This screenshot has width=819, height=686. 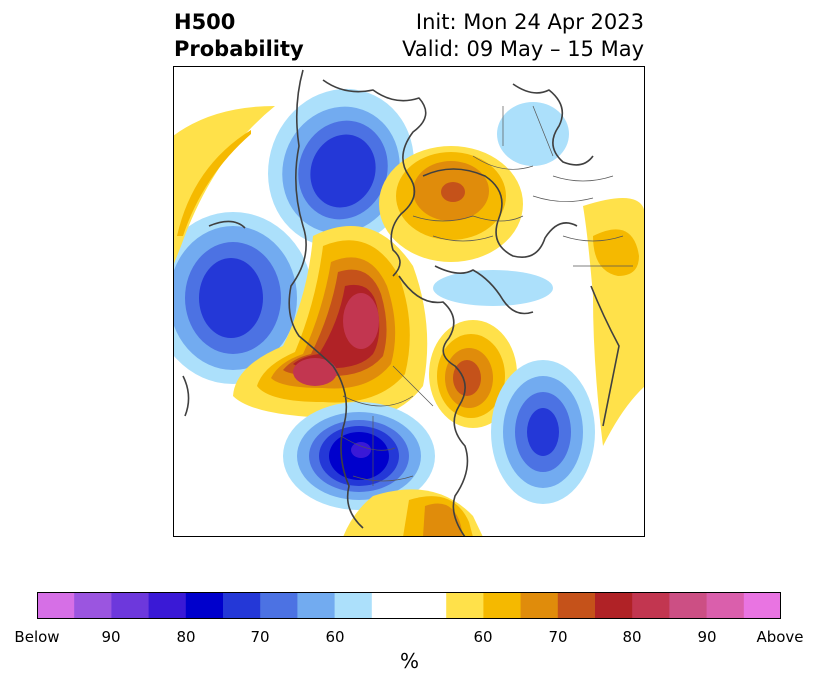 What do you see at coordinates (341, 168) in the screenshot?
I see `below-center-alaska` at bounding box center [341, 168].